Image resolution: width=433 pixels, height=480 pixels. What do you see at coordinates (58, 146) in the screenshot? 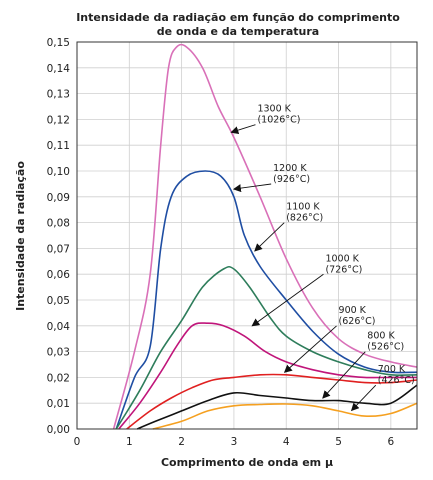
I see `y-tick-label: 0,11` at bounding box center [58, 146].